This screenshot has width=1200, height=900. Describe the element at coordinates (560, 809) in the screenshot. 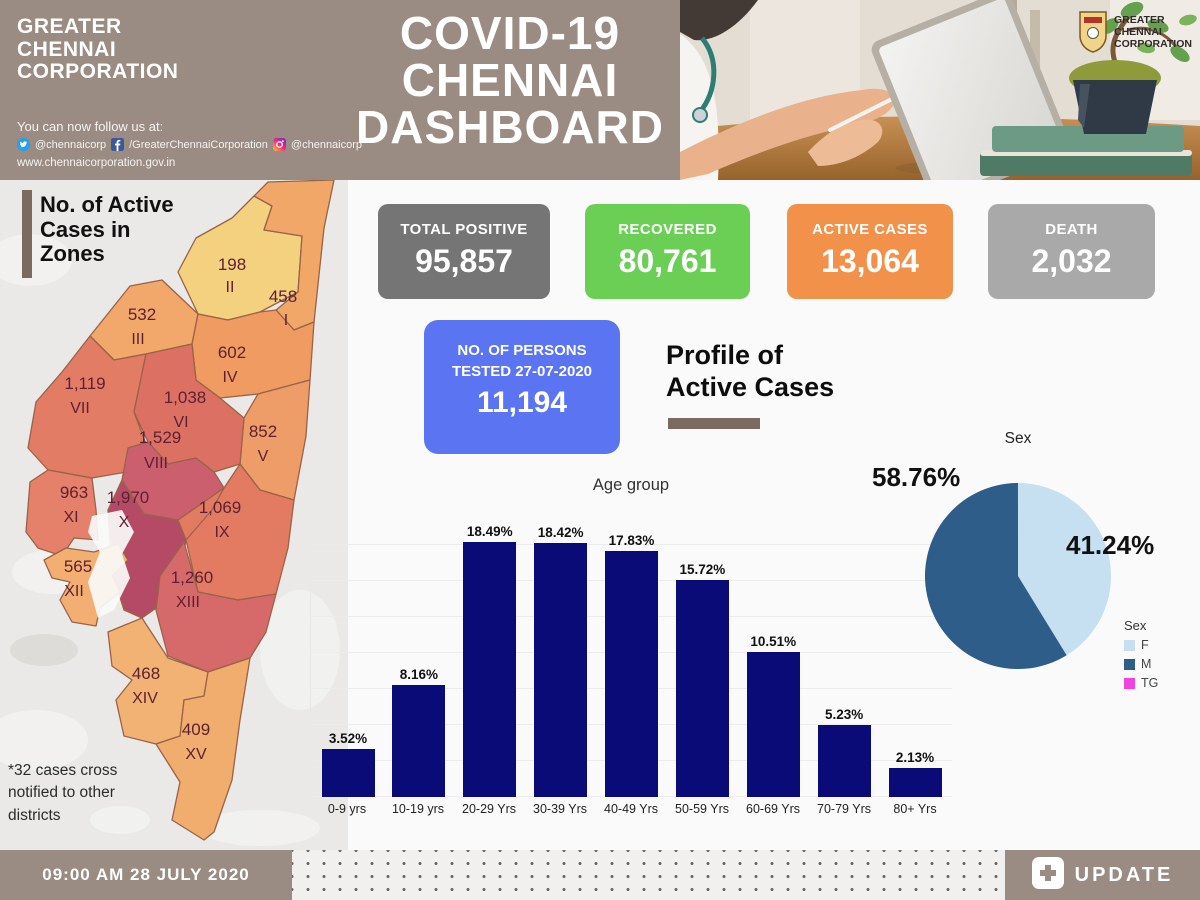

I see `bar-category-label: 30-39 Yrs` at that location.